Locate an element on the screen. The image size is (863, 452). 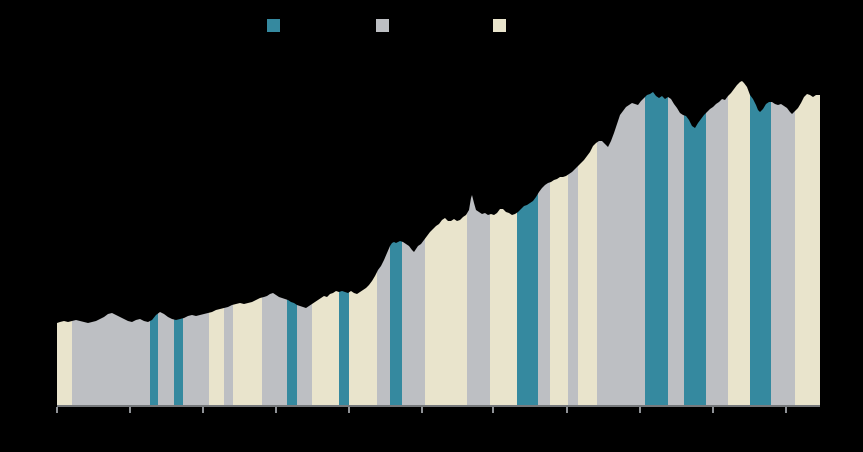
legend-swatch-cream is located at coordinates (499, 25).